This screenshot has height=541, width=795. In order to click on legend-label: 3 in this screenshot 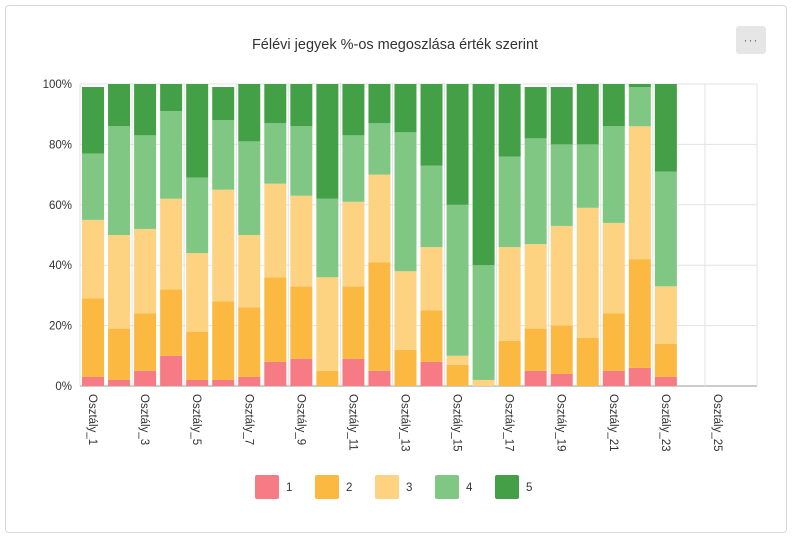, I will do `click(409, 488)`.